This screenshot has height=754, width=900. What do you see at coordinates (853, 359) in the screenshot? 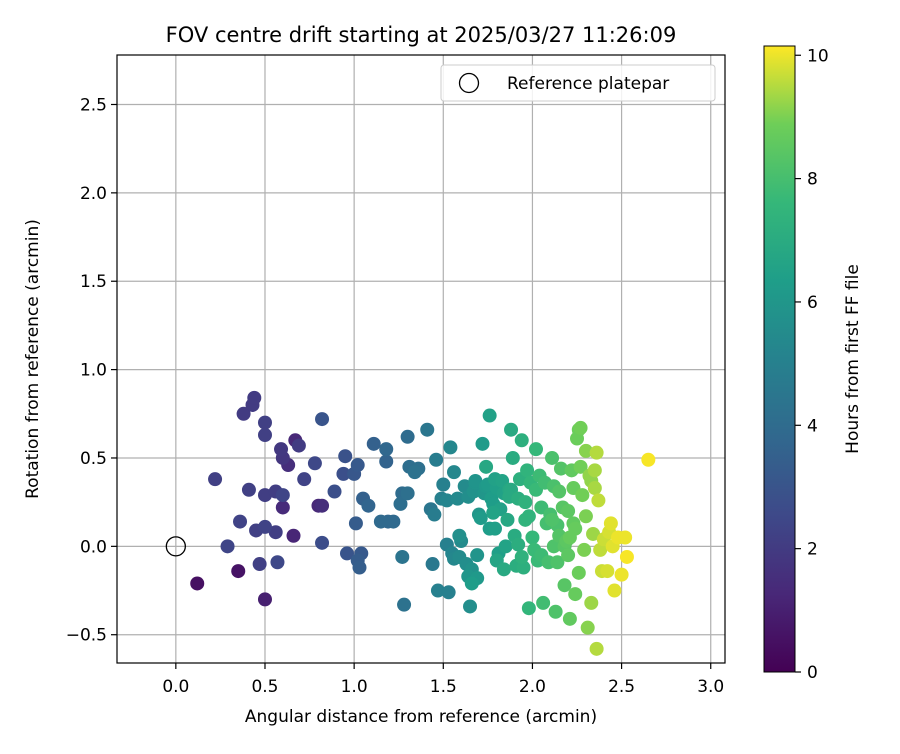
I see `colorbar-label: Hours from first FF file` at bounding box center [853, 359].